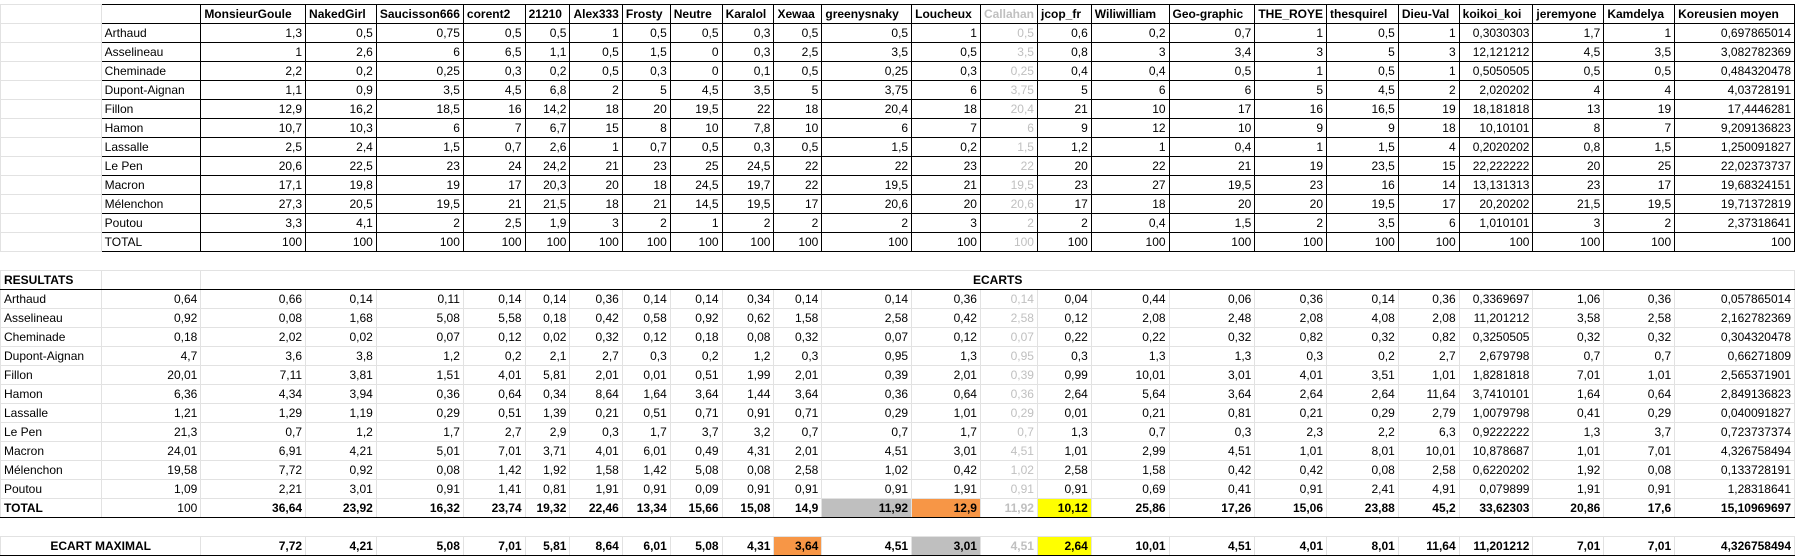  I want to click on ecart-value: 0,64, so click(494, 394).